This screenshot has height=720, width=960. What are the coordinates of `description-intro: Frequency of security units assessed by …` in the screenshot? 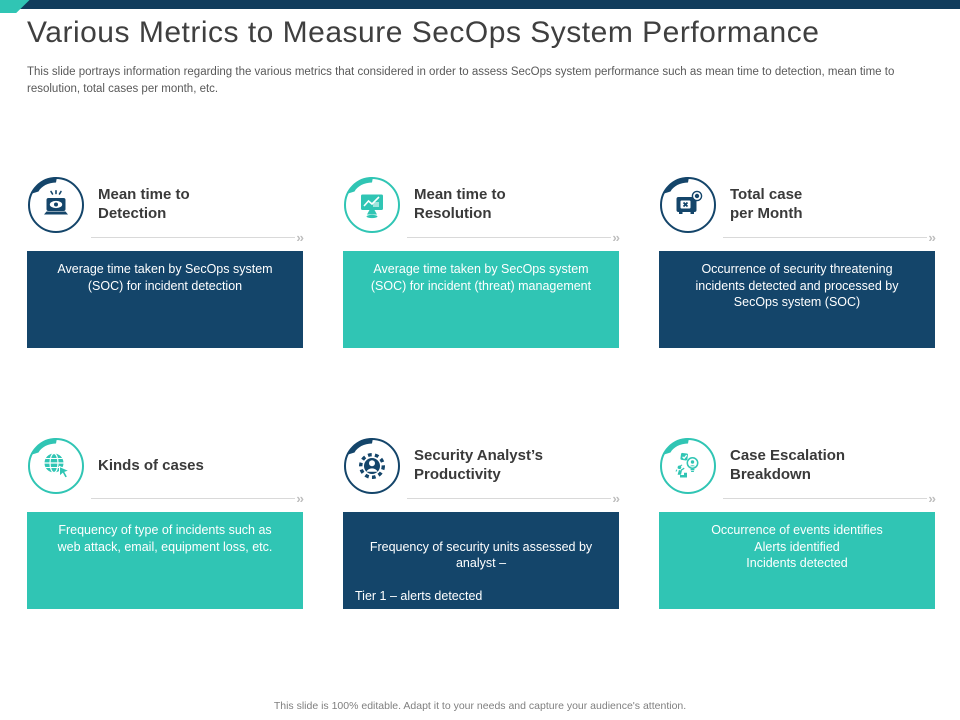 It's located at (481, 555).